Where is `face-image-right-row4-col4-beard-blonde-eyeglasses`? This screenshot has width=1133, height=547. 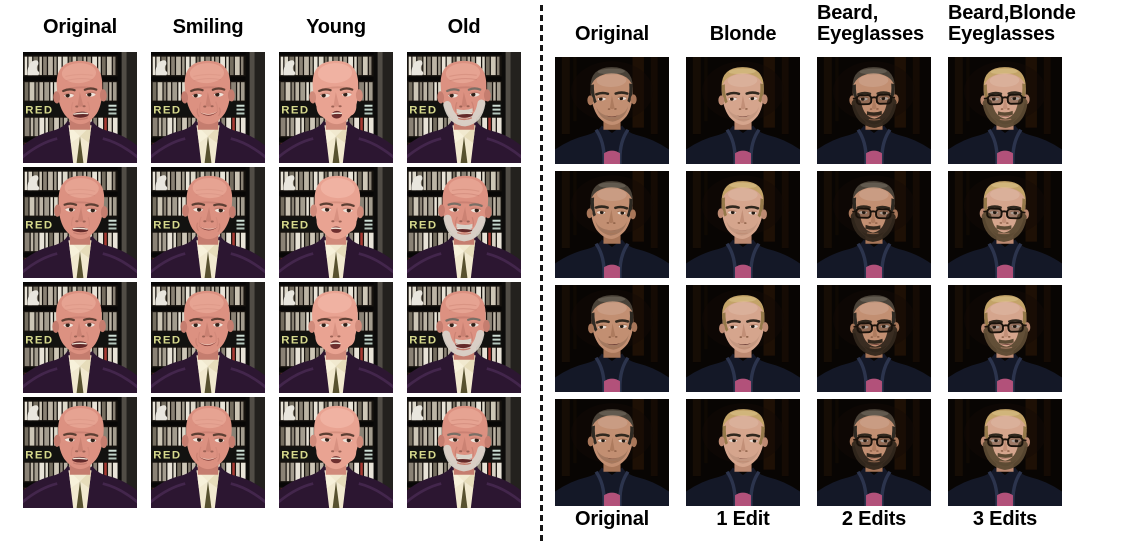
face-image-right-row4-col4-beard-blonde-eyeglasses is located at coordinates (1005, 452).